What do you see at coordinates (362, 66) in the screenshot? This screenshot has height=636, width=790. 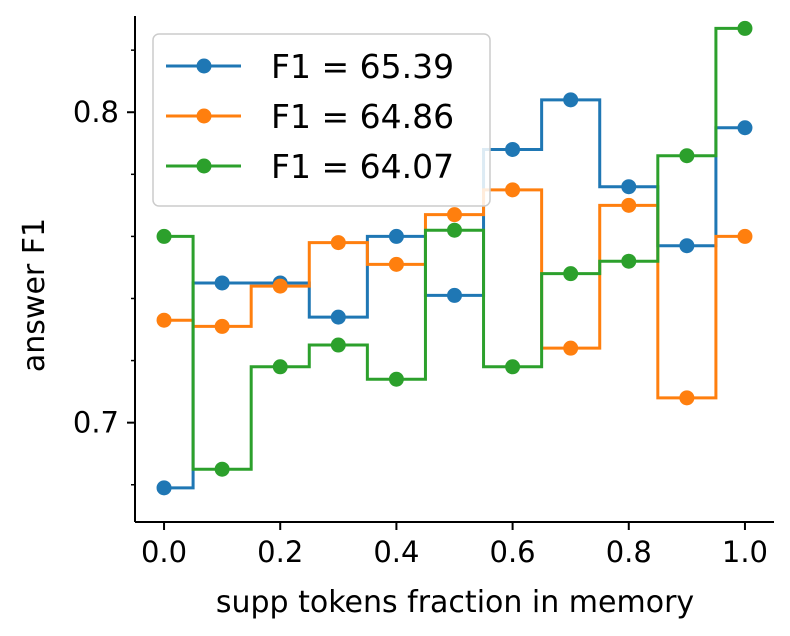 I see `legend-label: F1 = 65.39` at bounding box center [362, 66].